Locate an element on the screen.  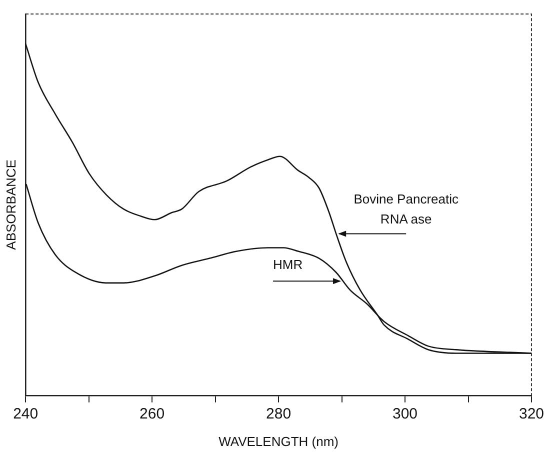
series-label: HMR is located at coordinates (288, 264).